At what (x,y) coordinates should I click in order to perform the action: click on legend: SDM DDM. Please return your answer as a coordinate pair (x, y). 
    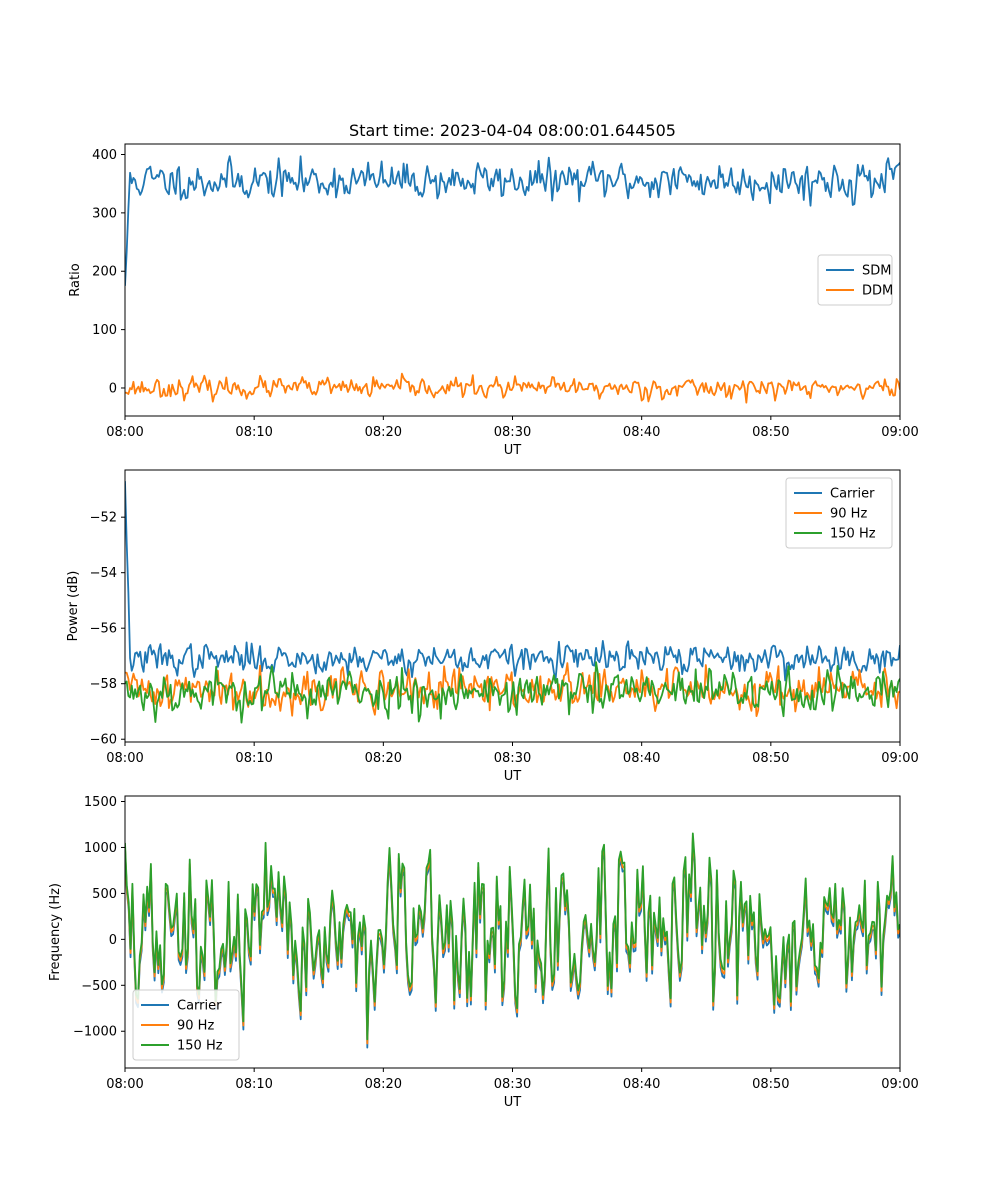
    Looking at the image, I should click on (855, 280).